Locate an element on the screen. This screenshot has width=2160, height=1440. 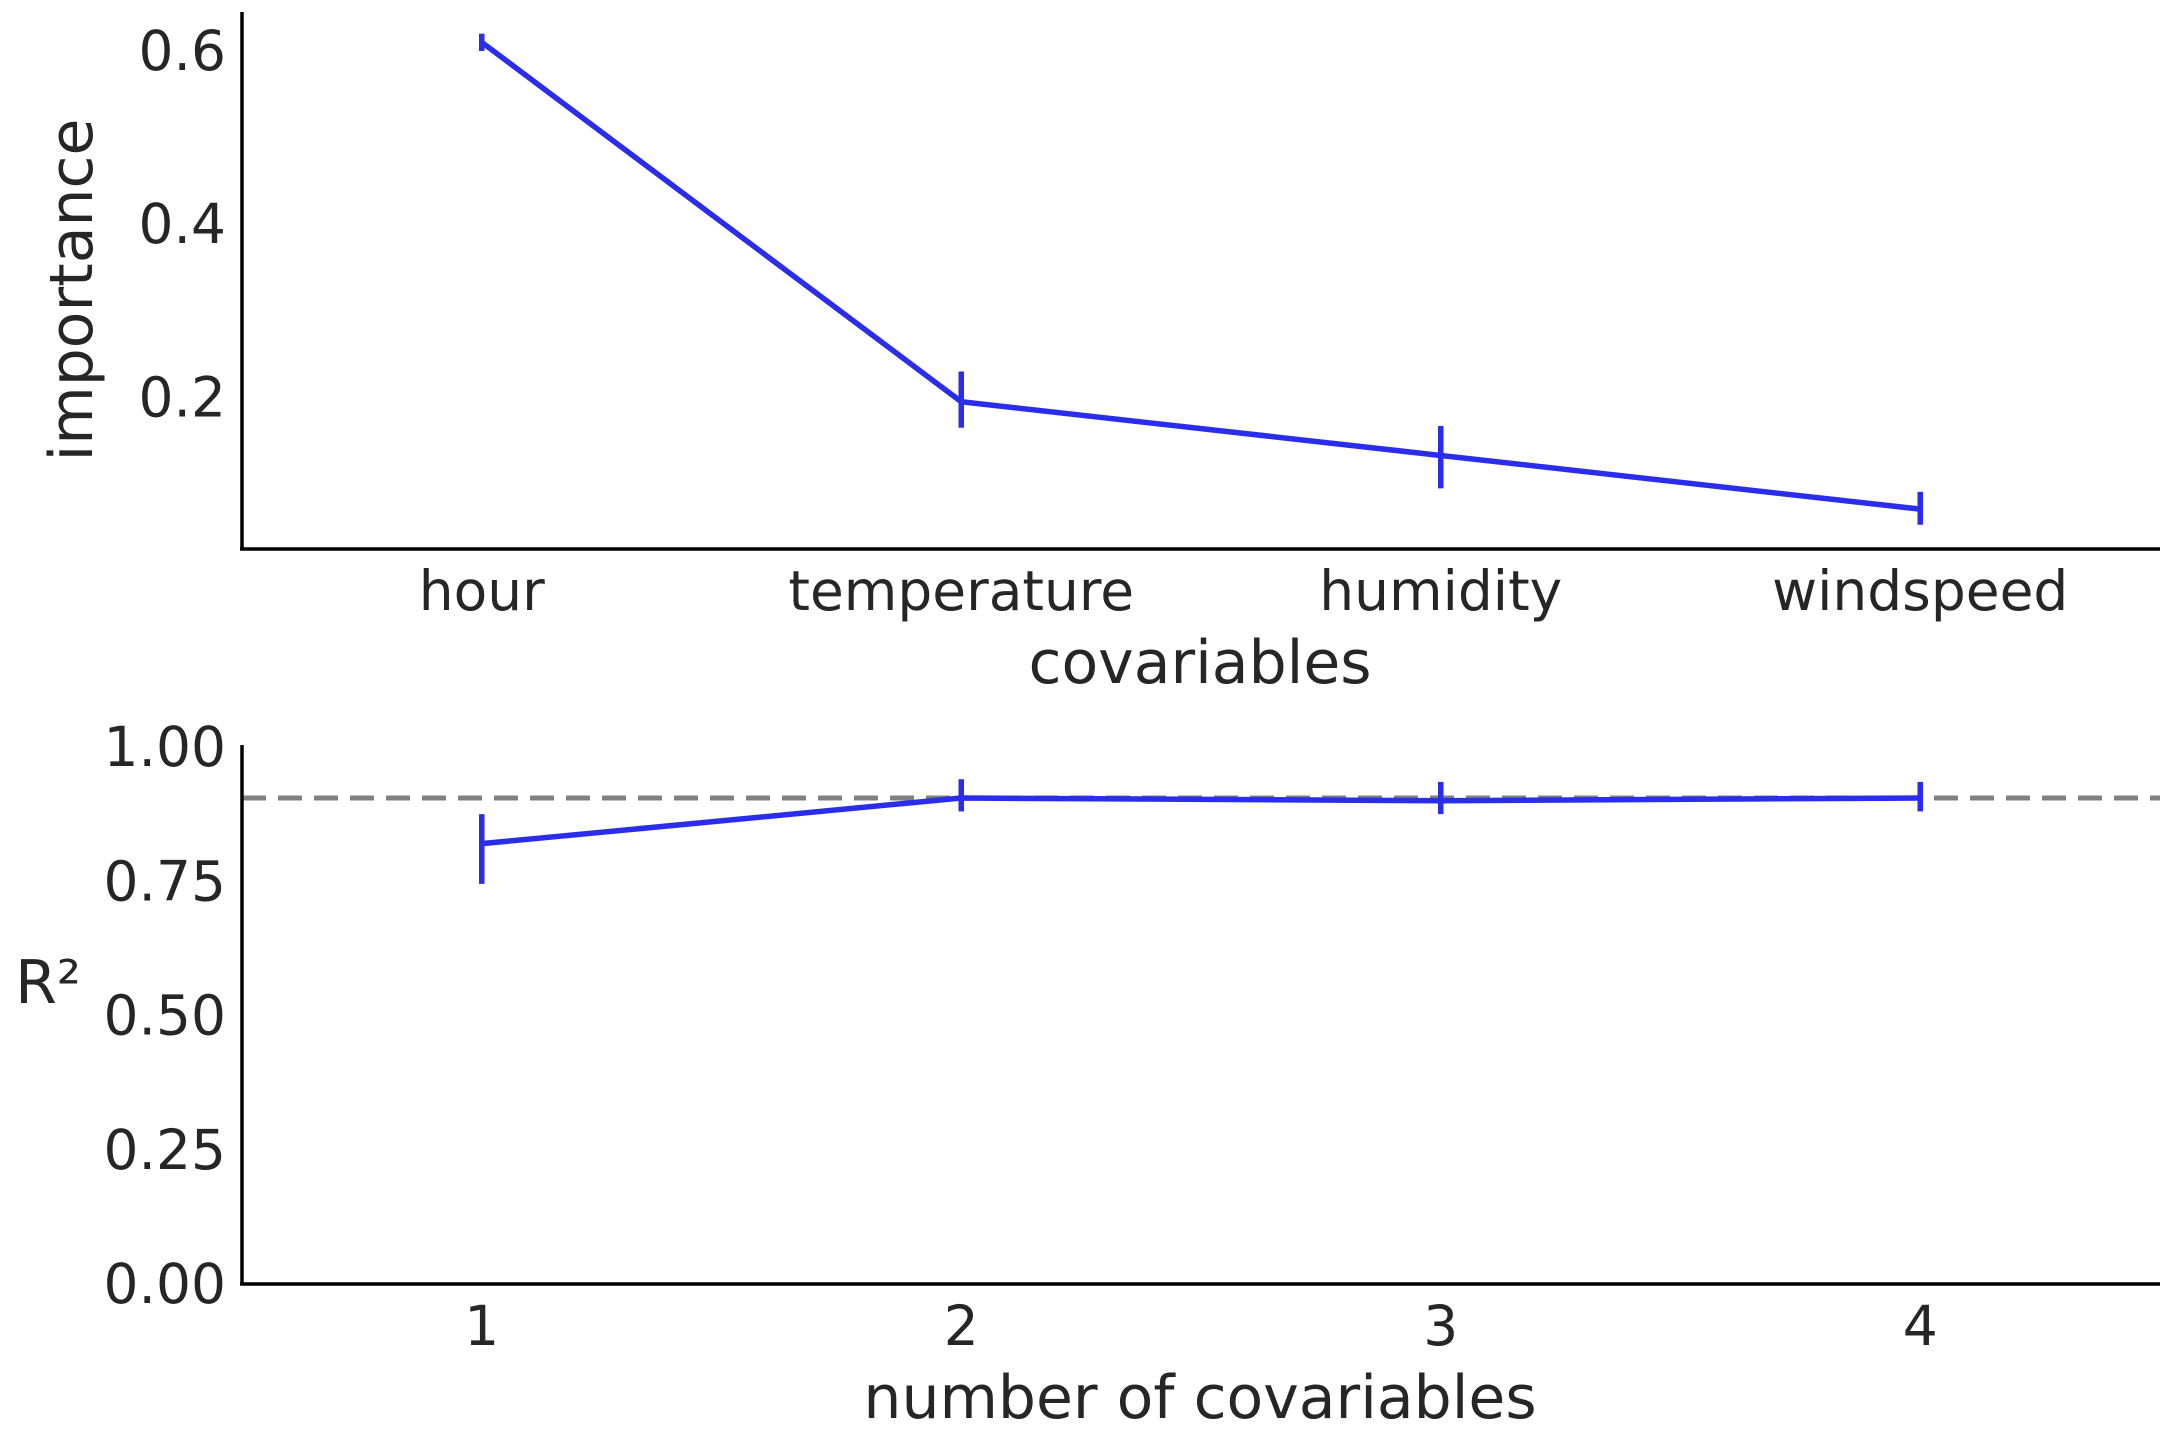
r2-marks is located at coordinates (1201, 831).